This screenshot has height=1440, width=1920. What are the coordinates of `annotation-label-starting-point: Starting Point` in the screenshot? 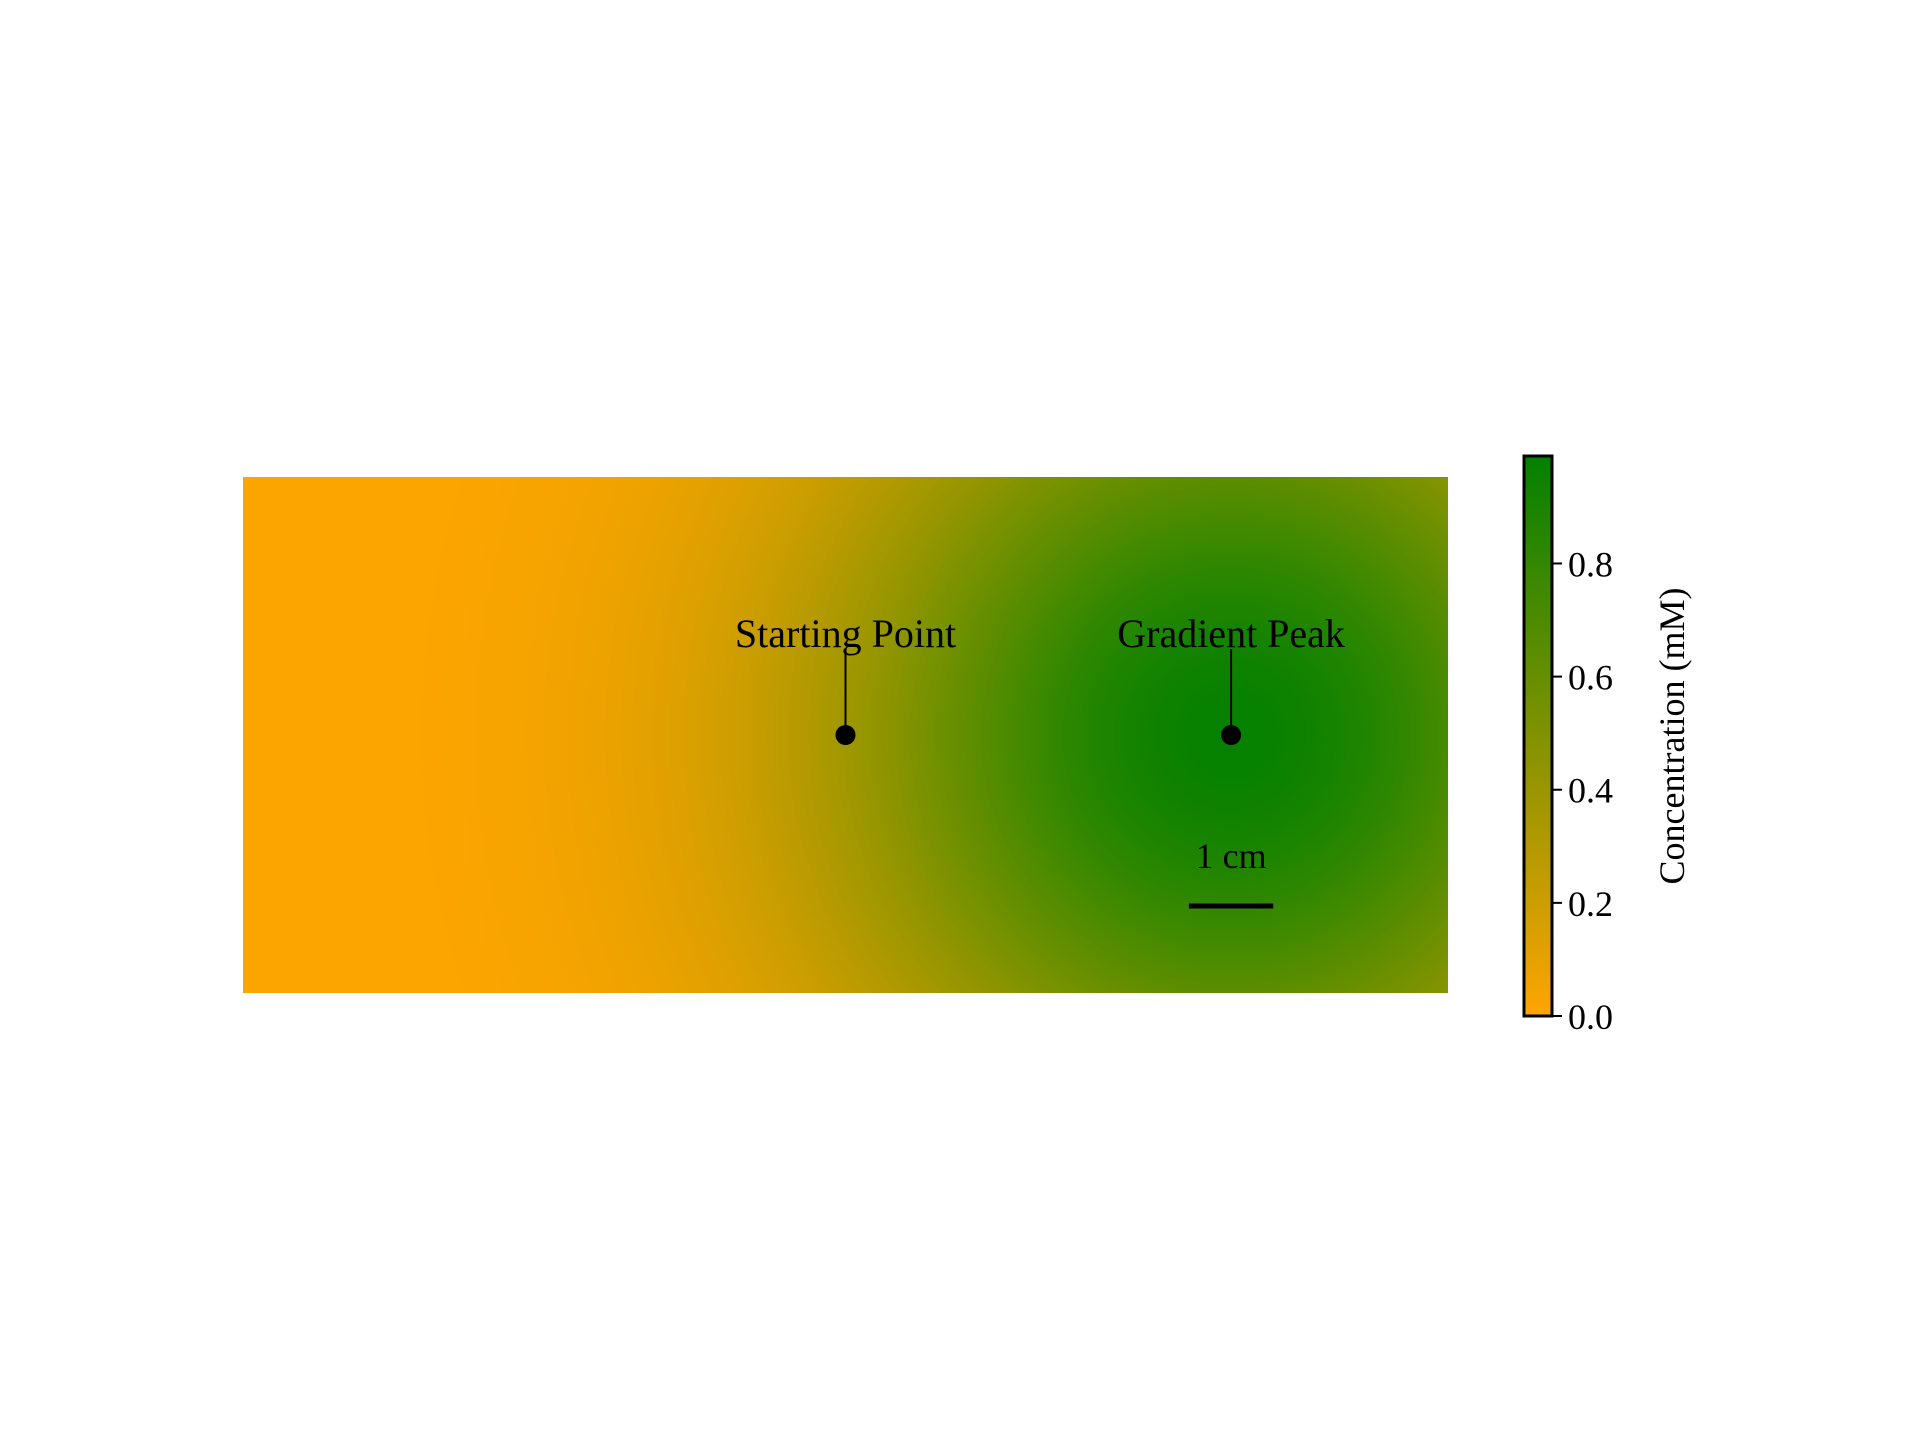 It's located at (845, 633).